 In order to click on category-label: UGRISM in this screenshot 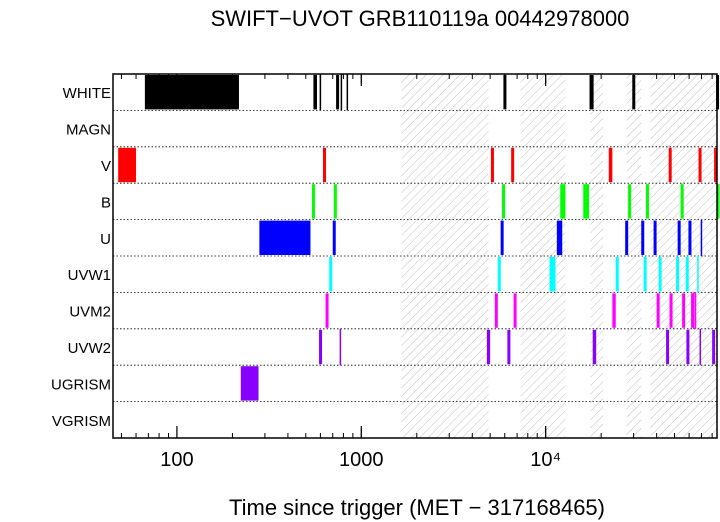, I will do `click(81, 384)`.